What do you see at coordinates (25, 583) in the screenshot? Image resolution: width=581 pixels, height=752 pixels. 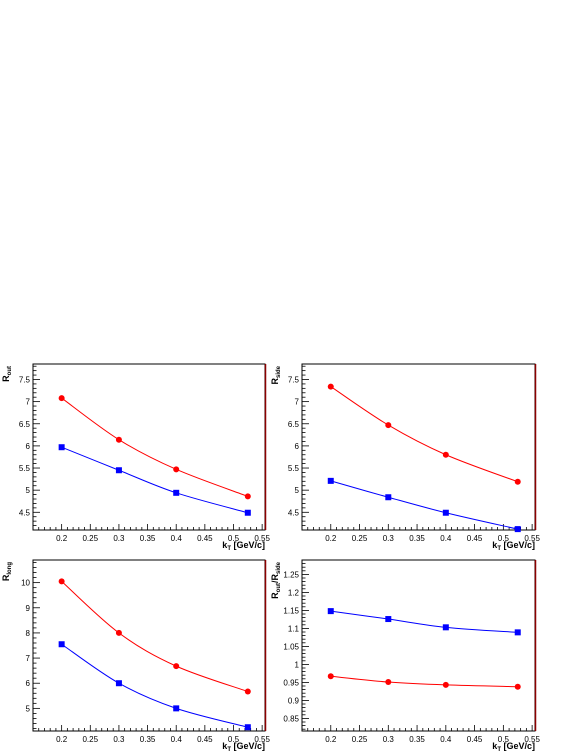 I see `y-tick-label: 10` at bounding box center [25, 583].